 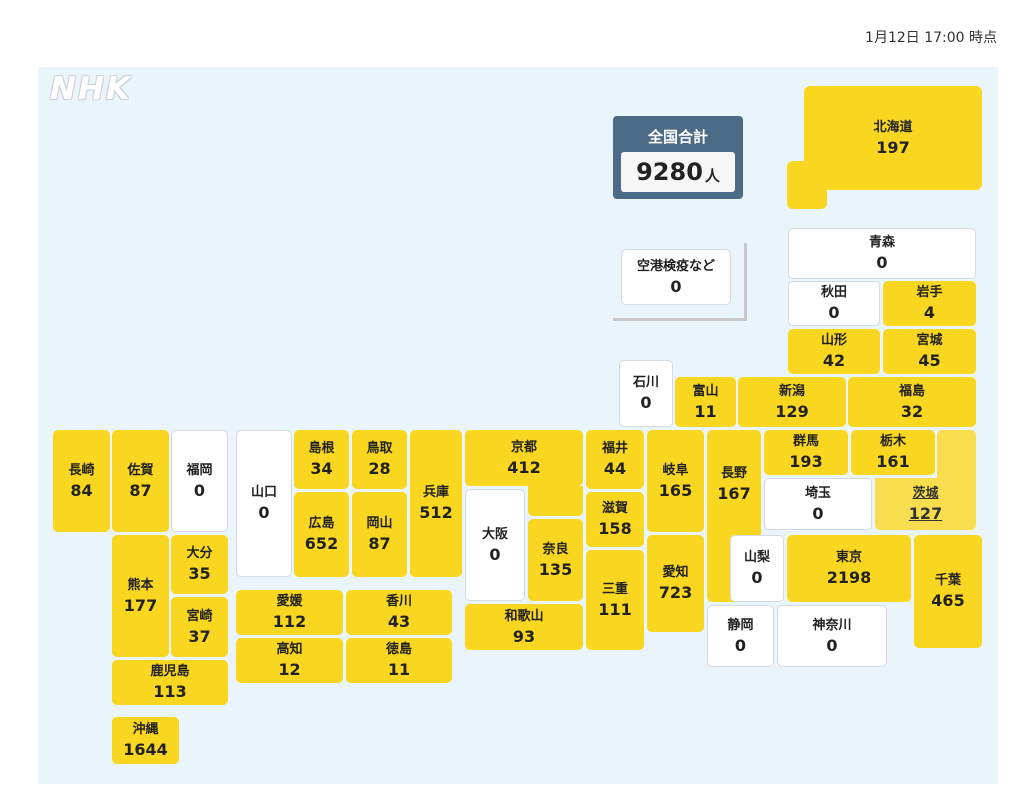 I want to click on pref-value: 44, so click(x=615, y=468).